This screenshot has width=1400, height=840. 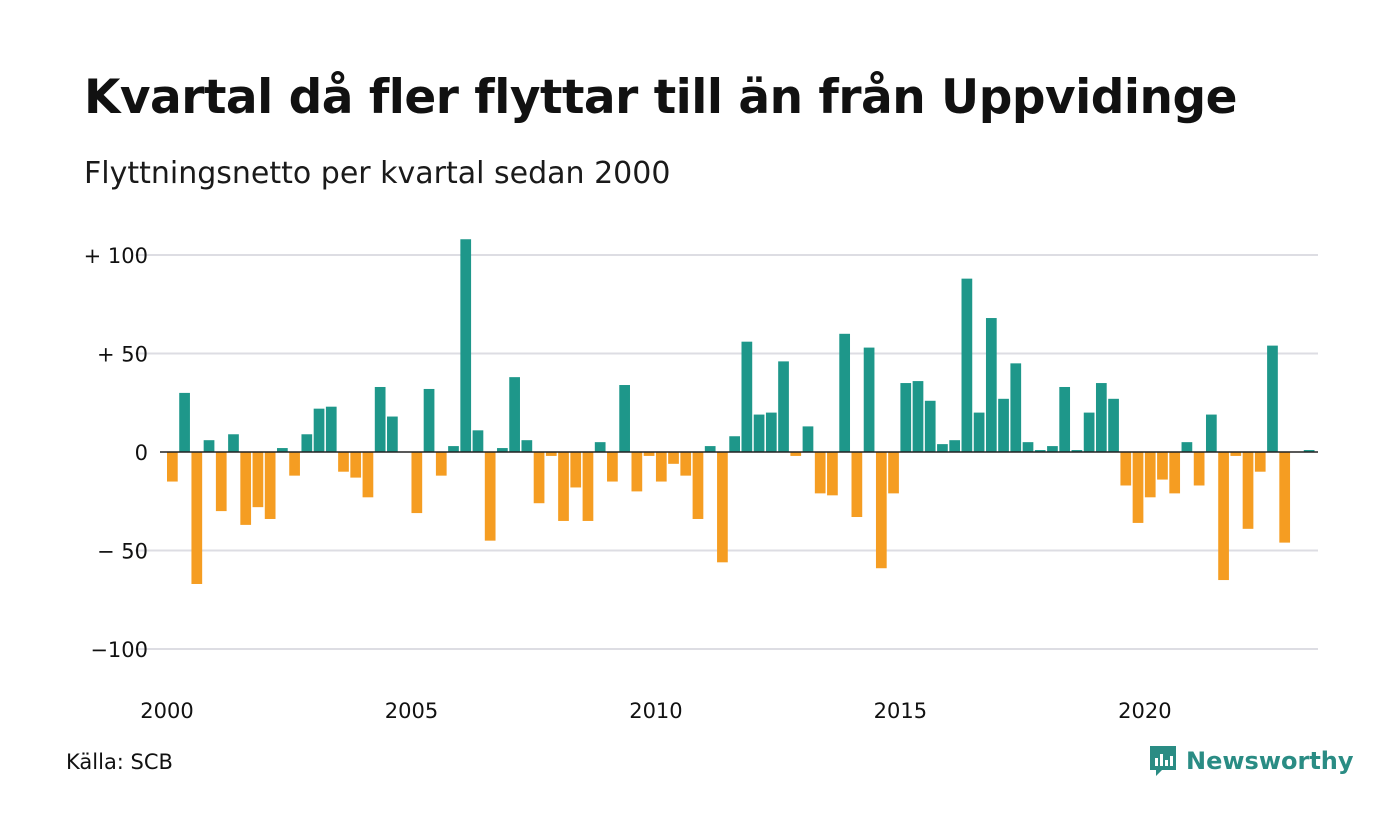 I want to click on y-axis-ticks: + 100 + 50 0 − 50 −100, so click(x=116, y=453).